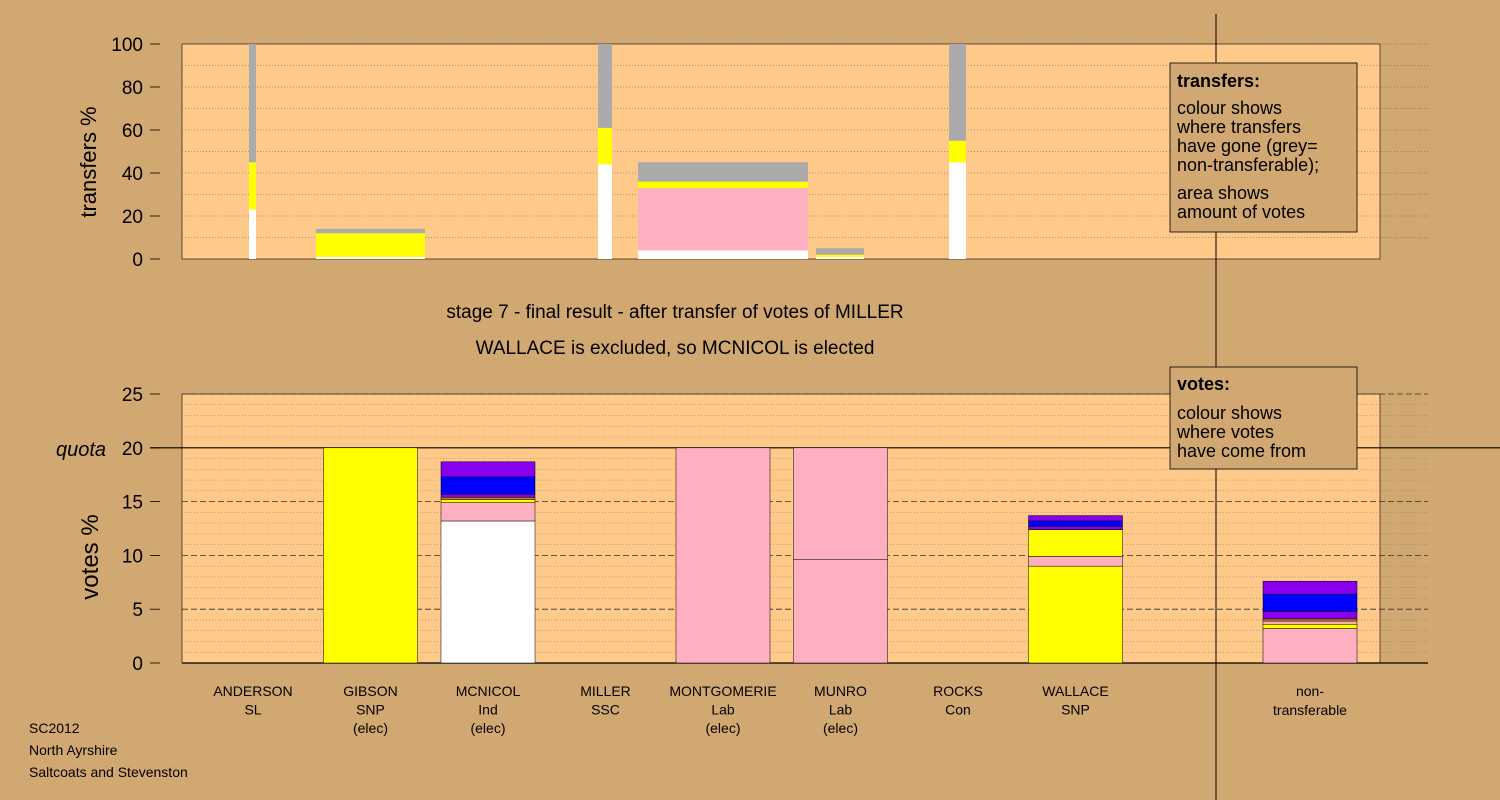 This screenshot has height=800, width=1500. I want to click on transfers-legend-line: where transfers, so click(1238, 127).